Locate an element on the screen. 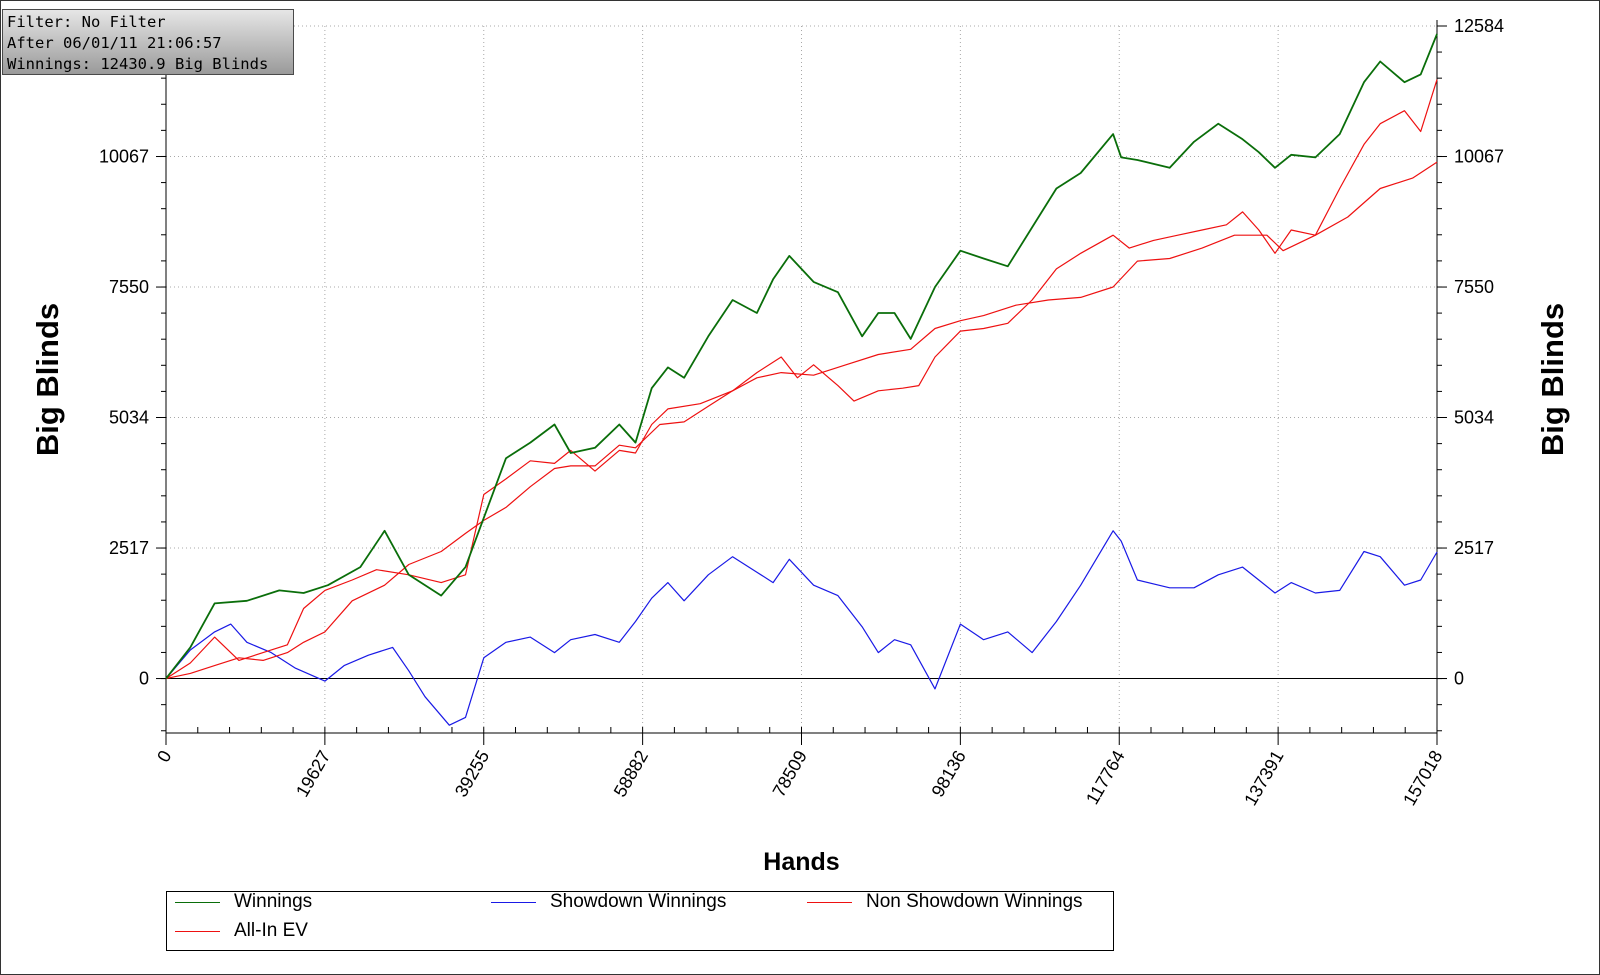 This screenshot has height=975, width=1600. legend-item-non-showdown: Non Showdown Winnings is located at coordinates (945, 902).